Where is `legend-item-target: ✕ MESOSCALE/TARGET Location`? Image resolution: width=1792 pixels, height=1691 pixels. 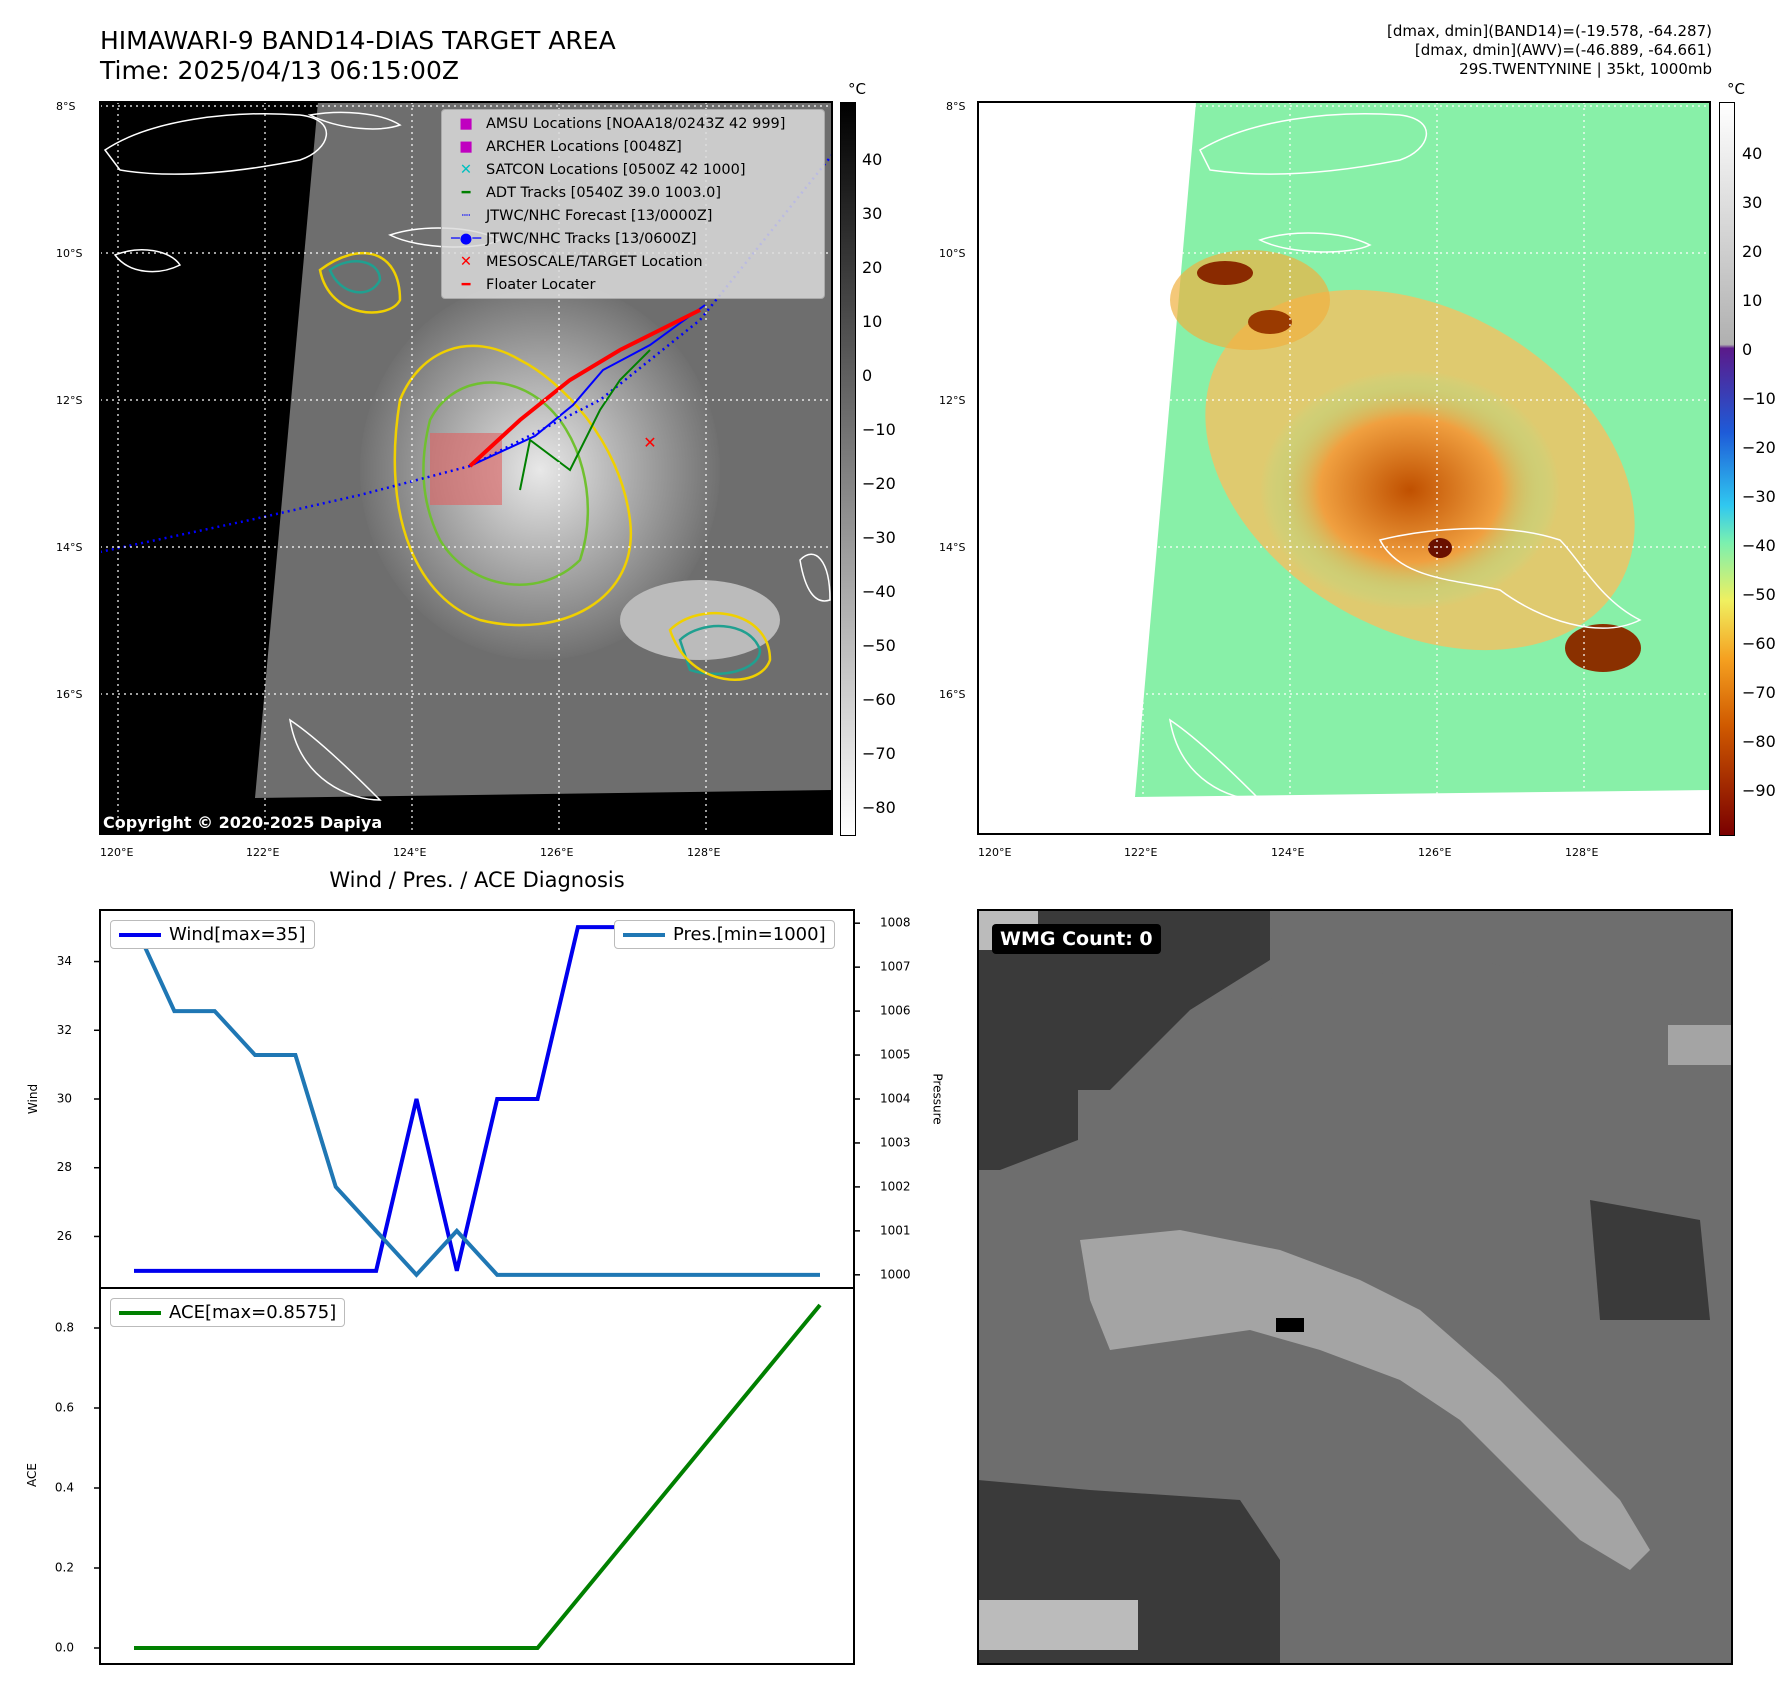 legend-item-target: ✕ MESOSCALE/TARGET Location is located at coordinates (581, 262).